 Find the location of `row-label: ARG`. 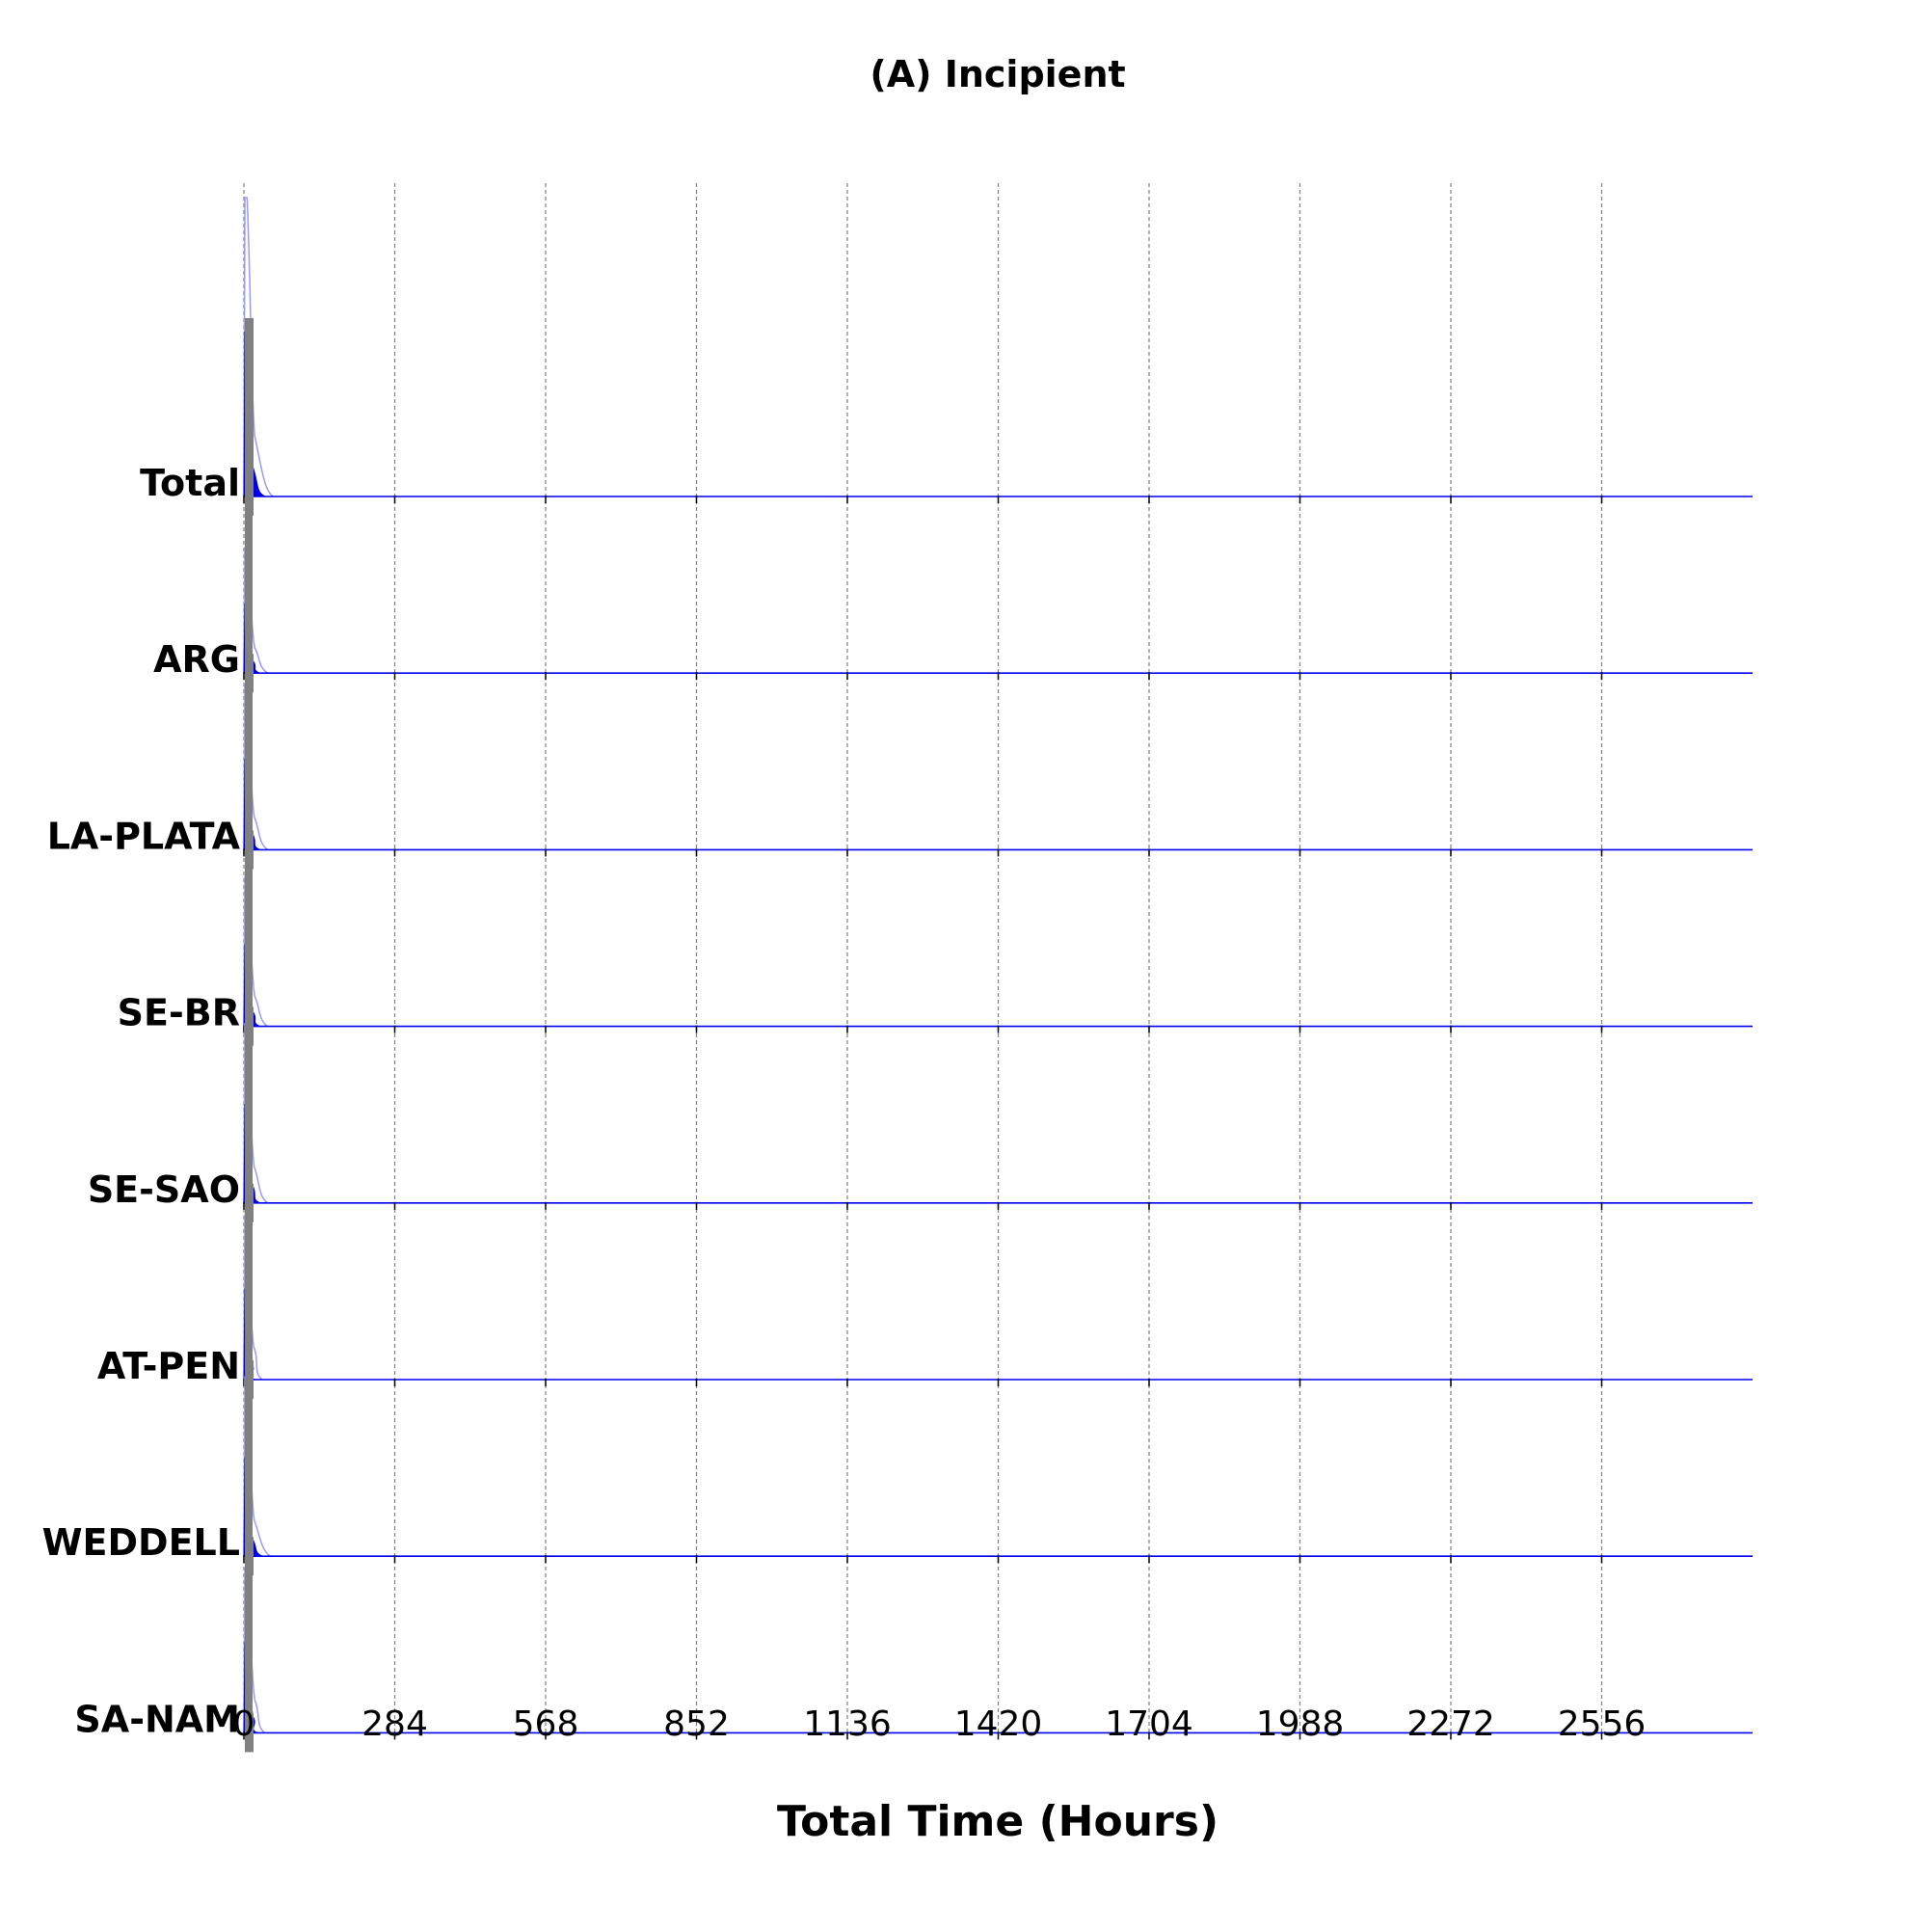

row-label: ARG is located at coordinates (196, 660).